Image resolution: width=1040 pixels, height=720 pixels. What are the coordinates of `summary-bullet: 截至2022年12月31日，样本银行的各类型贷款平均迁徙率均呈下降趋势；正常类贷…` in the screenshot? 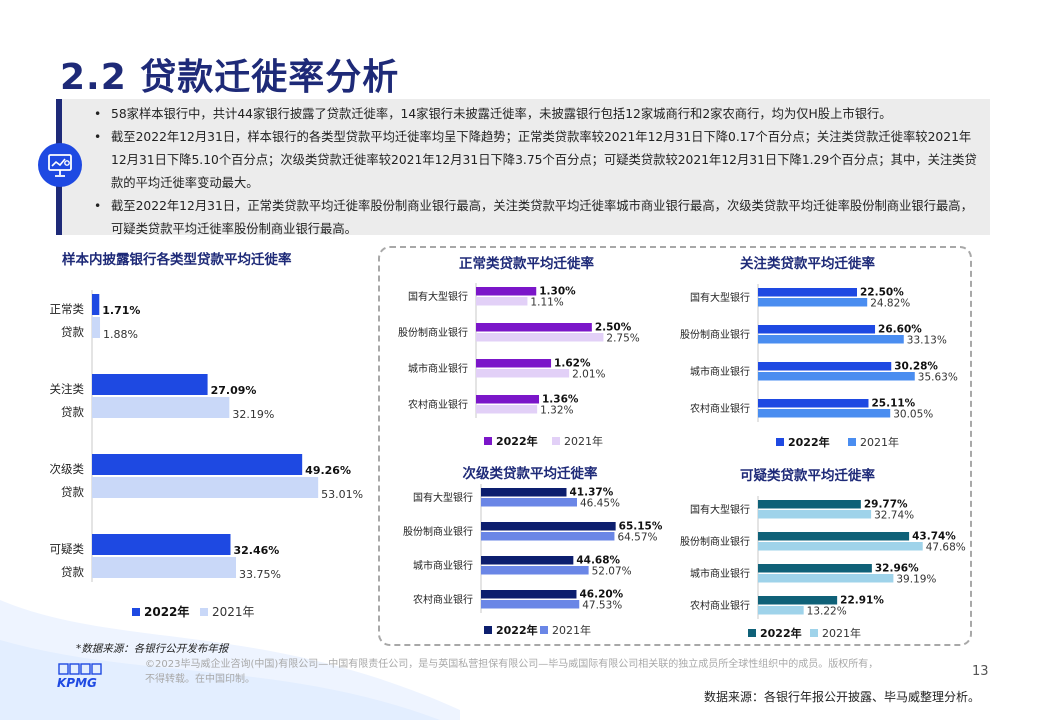 It's located at (537, 160).